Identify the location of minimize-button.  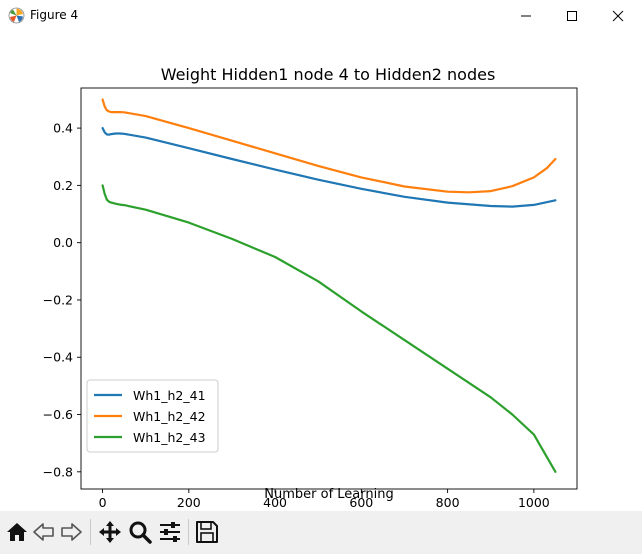
(526, 15).